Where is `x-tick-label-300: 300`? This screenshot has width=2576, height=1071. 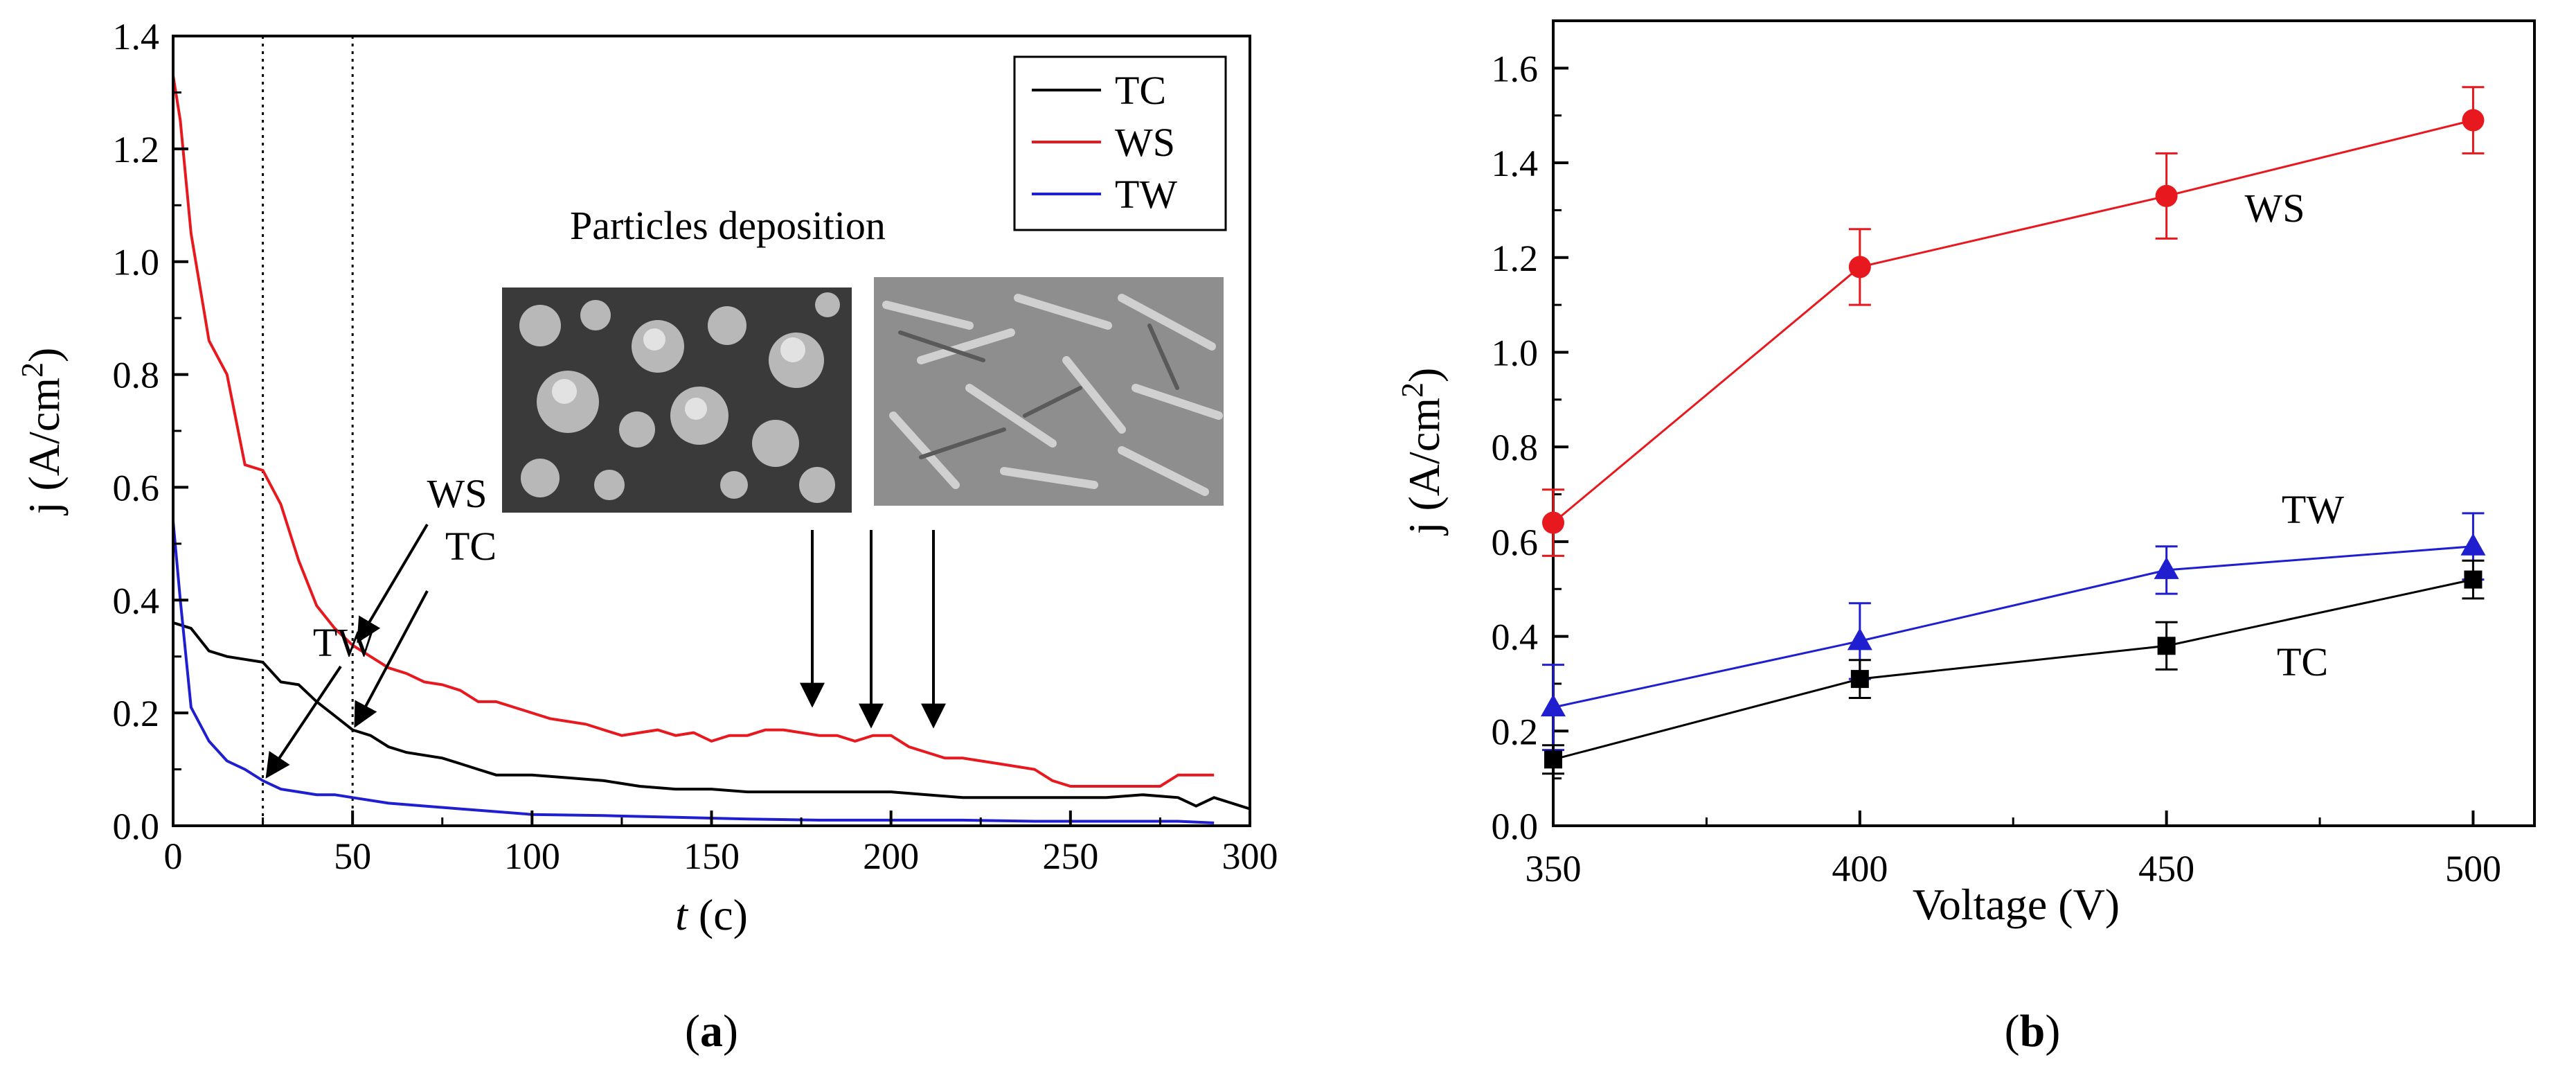 x-tick-label-300: 300 is located at coordinates (1250, 856).